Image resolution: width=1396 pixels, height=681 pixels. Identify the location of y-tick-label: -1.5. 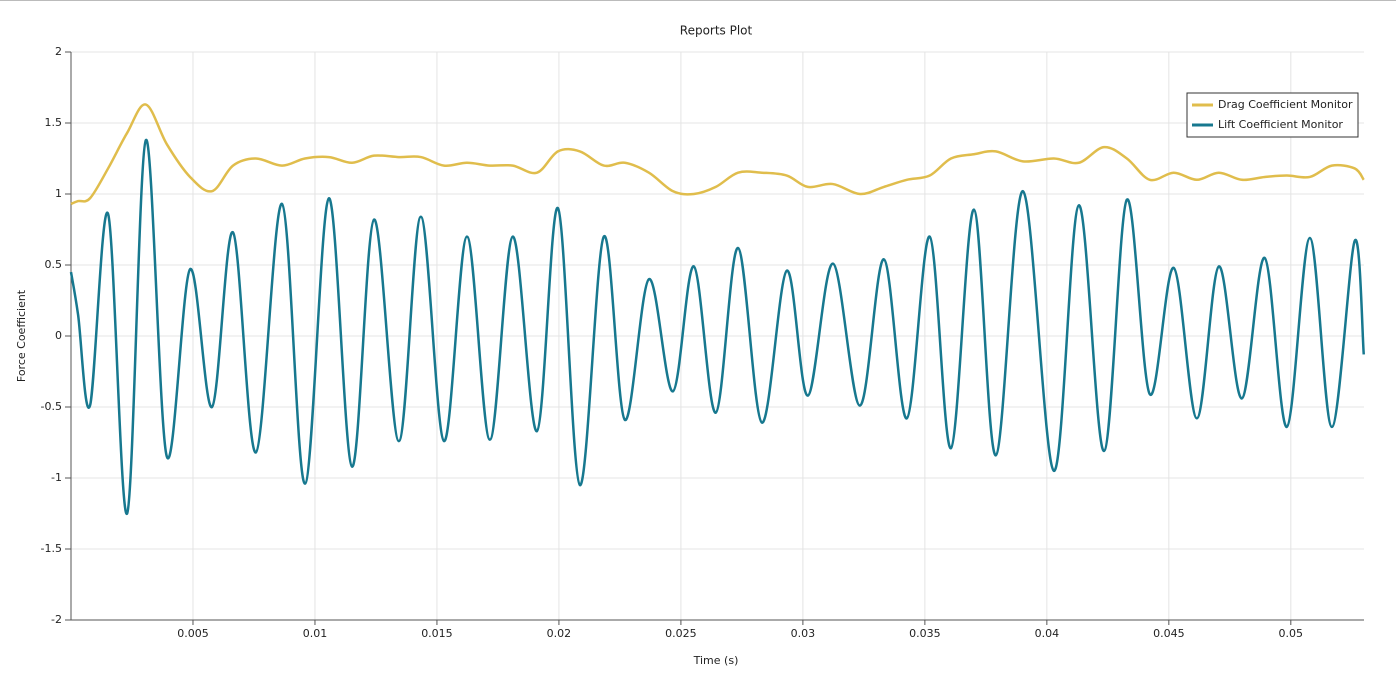
(51, 548).